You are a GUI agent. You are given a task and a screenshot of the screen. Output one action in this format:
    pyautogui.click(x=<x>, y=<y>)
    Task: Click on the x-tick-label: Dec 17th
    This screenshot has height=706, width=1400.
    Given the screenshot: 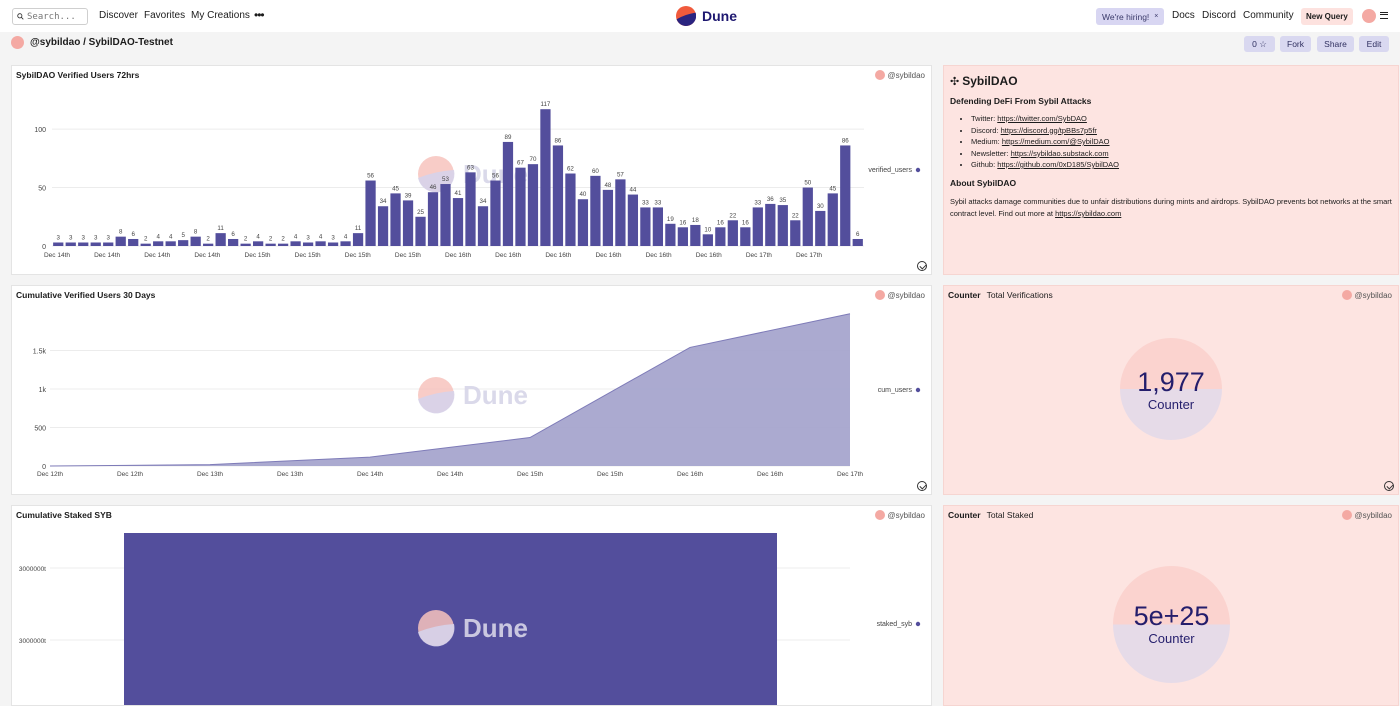 What is the action you would take?
    pyautogui.click(x=850, y=474)
    